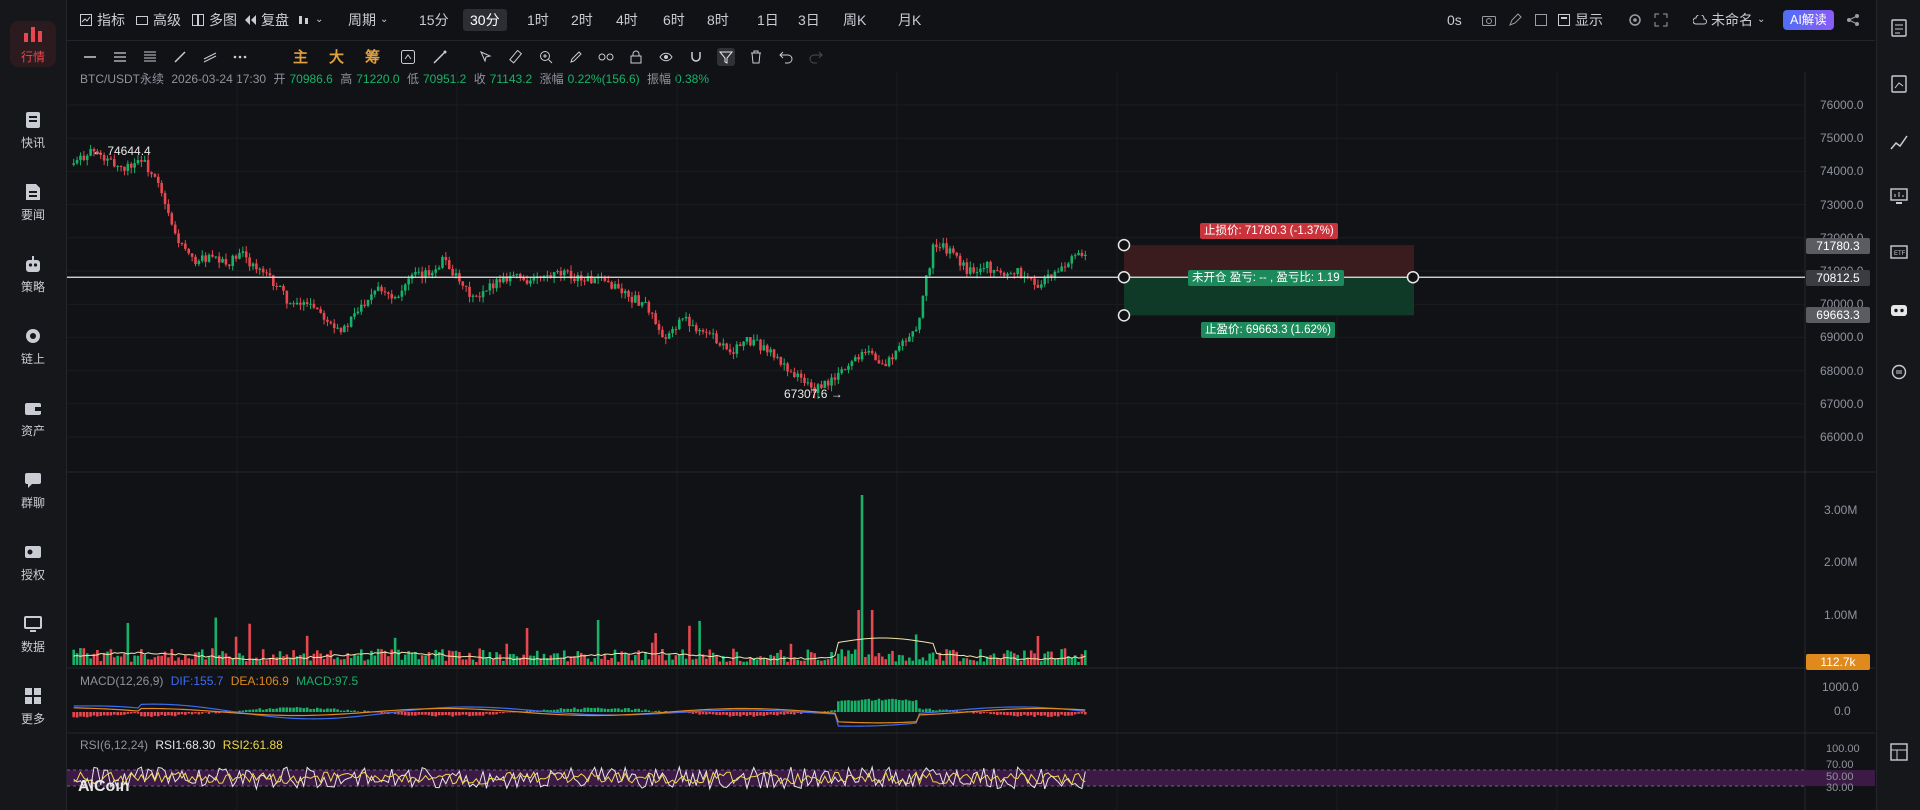 The image size is (1920, 810). Describe the element at coordinates (434, 20) in the screenshot. I see `timeframe-tab-0: 15分` at that location.